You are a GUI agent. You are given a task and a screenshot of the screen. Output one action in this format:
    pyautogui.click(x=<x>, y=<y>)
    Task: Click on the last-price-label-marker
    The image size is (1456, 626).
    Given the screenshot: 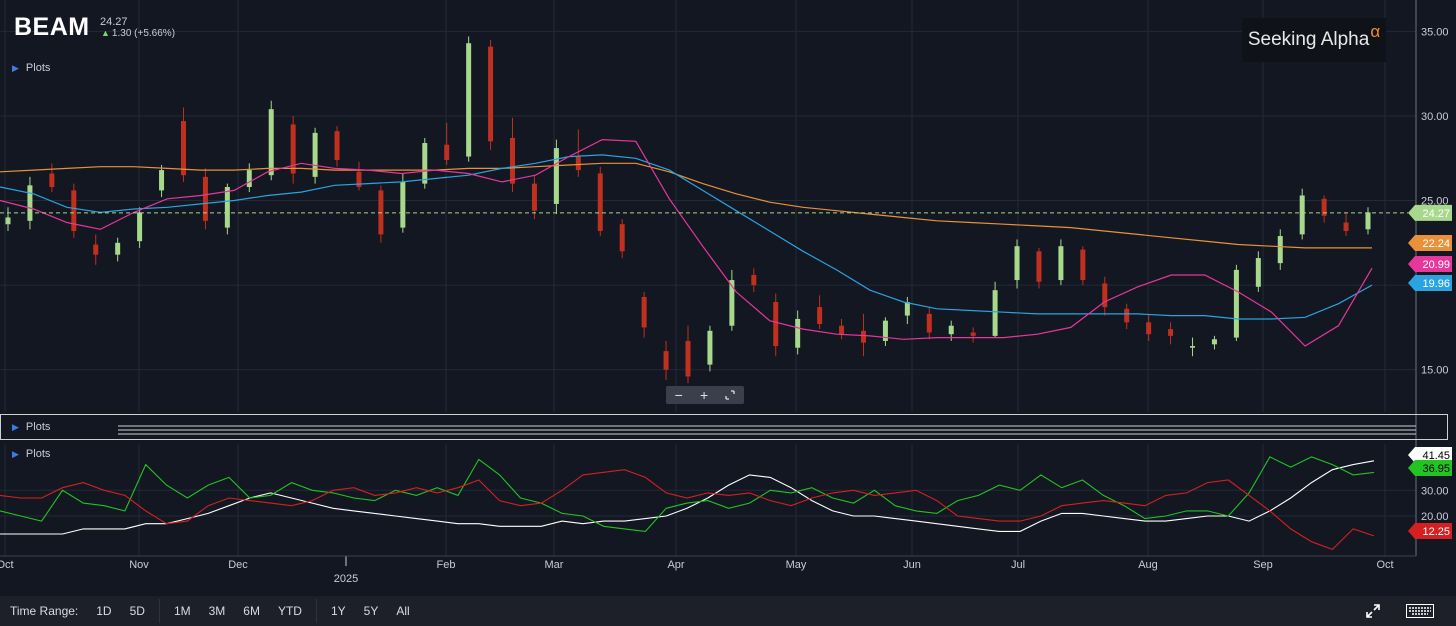 What is the action you would take?
    pyautogui.click(x=1430, y=212)
    